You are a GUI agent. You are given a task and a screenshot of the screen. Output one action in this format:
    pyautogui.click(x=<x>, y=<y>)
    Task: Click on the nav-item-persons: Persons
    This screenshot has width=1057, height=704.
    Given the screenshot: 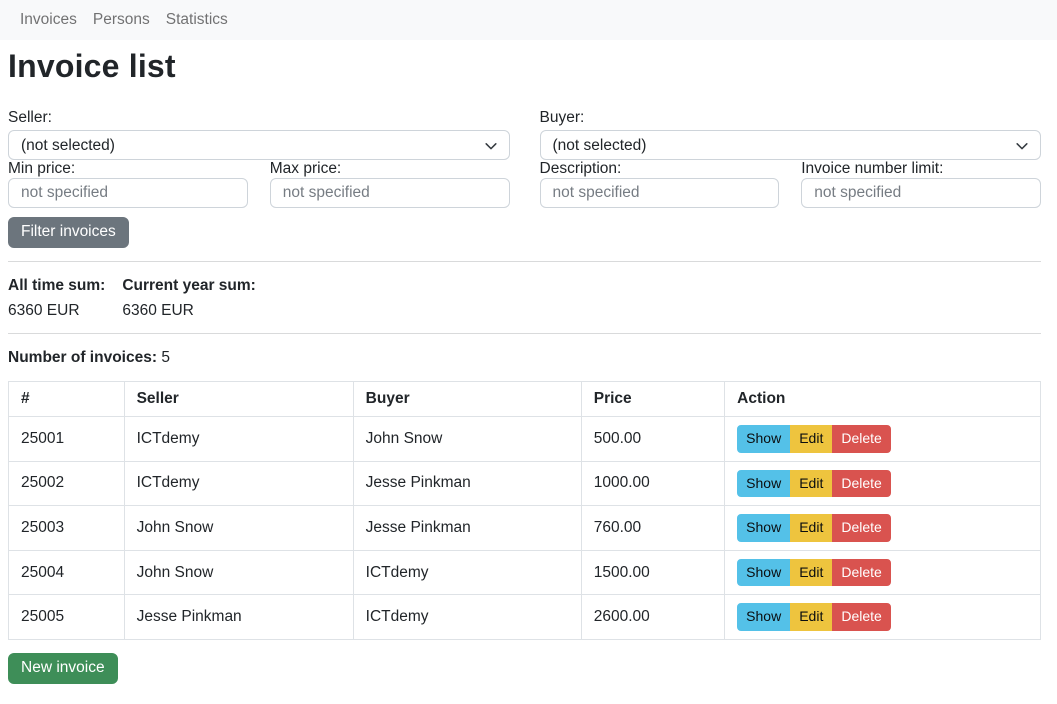 What is the action you would take?
    pyautogui.click(x=121, y=19)
    